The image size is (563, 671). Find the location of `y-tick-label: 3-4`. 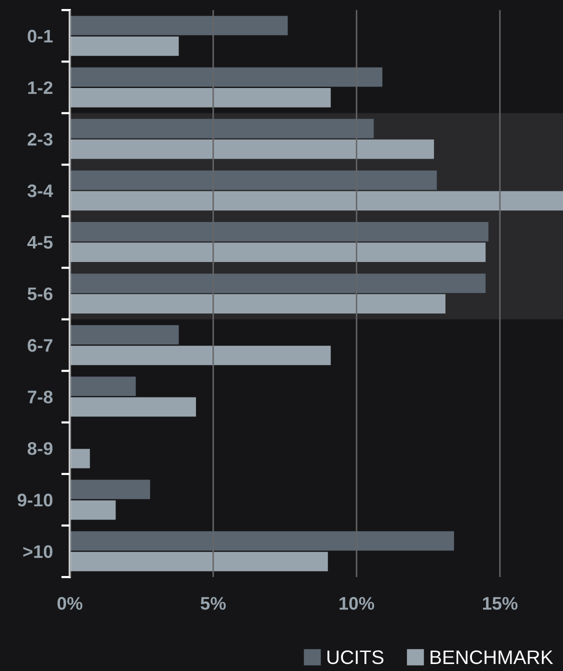

y-tick-label: 3-4 is located at coordinates (40, 191).